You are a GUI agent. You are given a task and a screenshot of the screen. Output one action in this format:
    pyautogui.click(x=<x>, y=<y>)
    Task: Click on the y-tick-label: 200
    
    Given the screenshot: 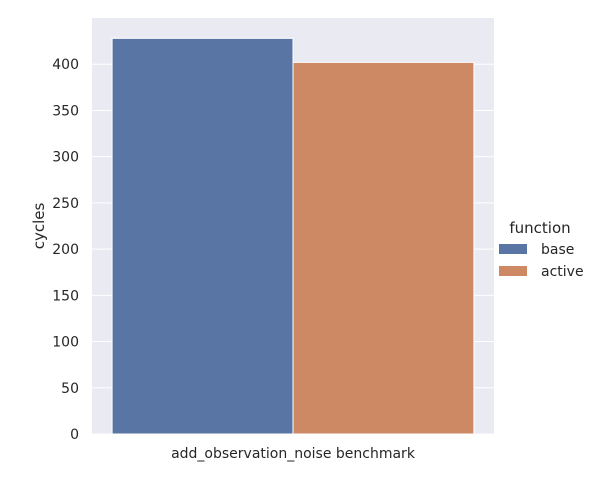 What is the action you would take?
    pyautogui.click(x=65, y=250)
    